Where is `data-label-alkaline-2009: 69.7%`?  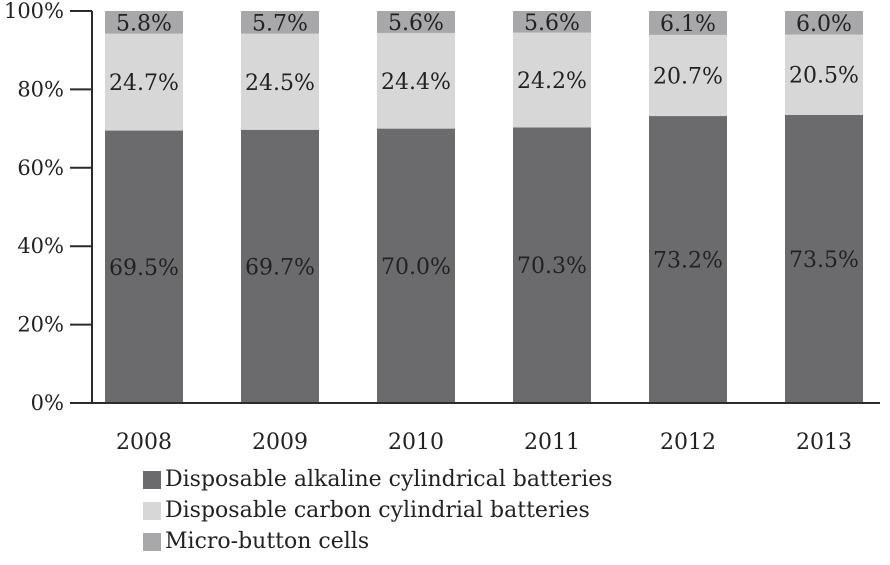
data-label-alkaline-2009: 69.7% is located at coordinates (280, 267).